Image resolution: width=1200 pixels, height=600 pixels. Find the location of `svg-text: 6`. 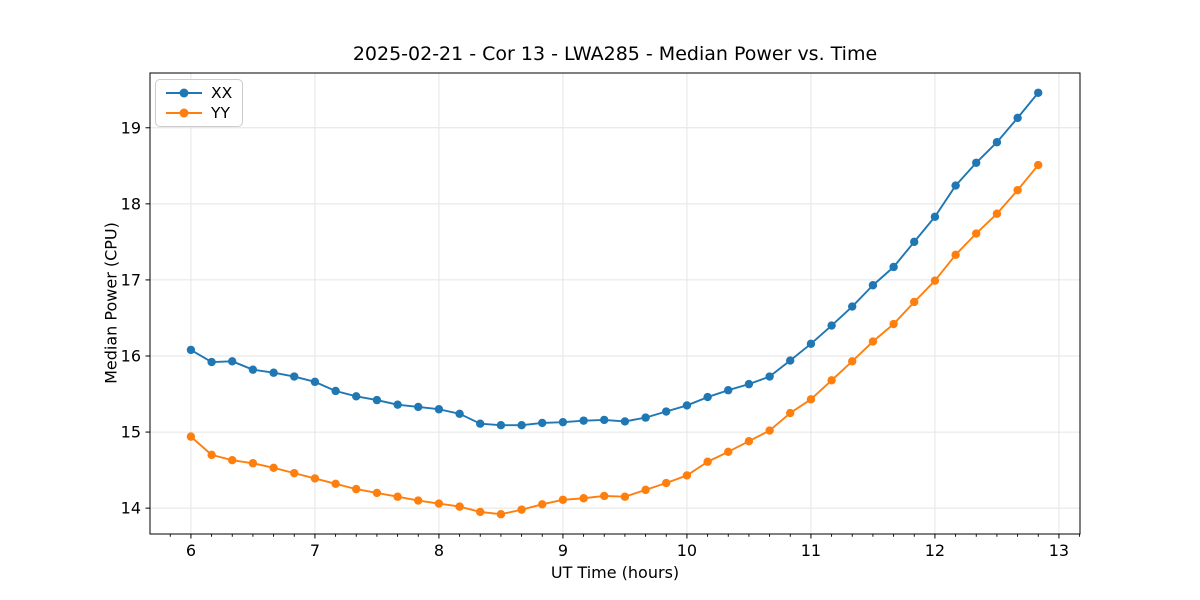

svg-text: 6 is located at coordinates (191, 550).